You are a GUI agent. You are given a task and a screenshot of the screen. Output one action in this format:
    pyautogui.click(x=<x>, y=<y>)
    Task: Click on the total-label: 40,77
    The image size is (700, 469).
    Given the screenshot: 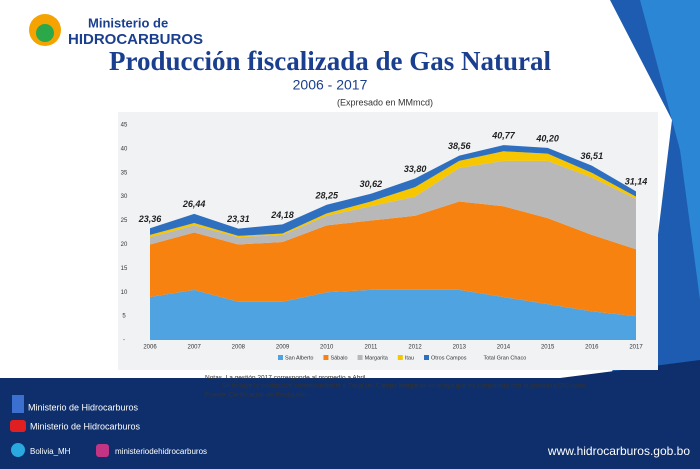 What is the action you would take?
    pyautogui.click(x=503, y=136)
    